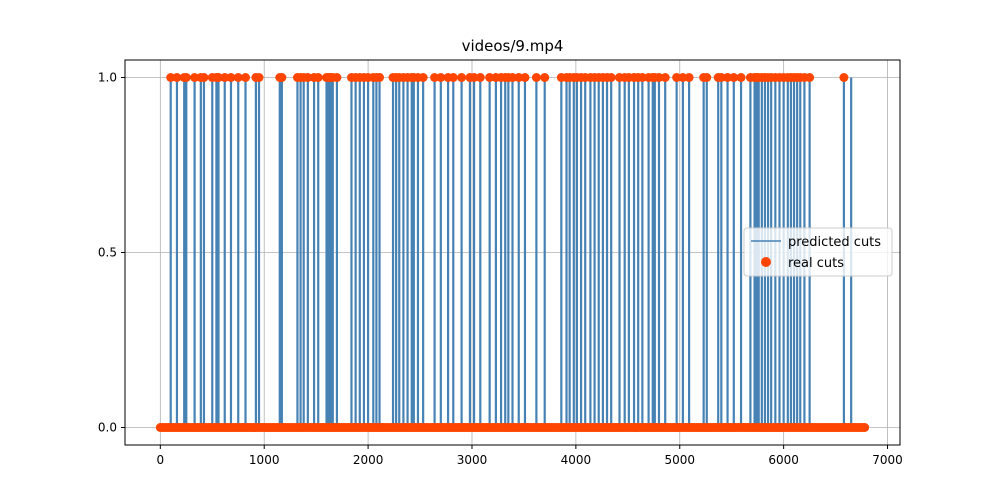  I want to click on legend: predicted cuts real cuts, so click(818, 252).